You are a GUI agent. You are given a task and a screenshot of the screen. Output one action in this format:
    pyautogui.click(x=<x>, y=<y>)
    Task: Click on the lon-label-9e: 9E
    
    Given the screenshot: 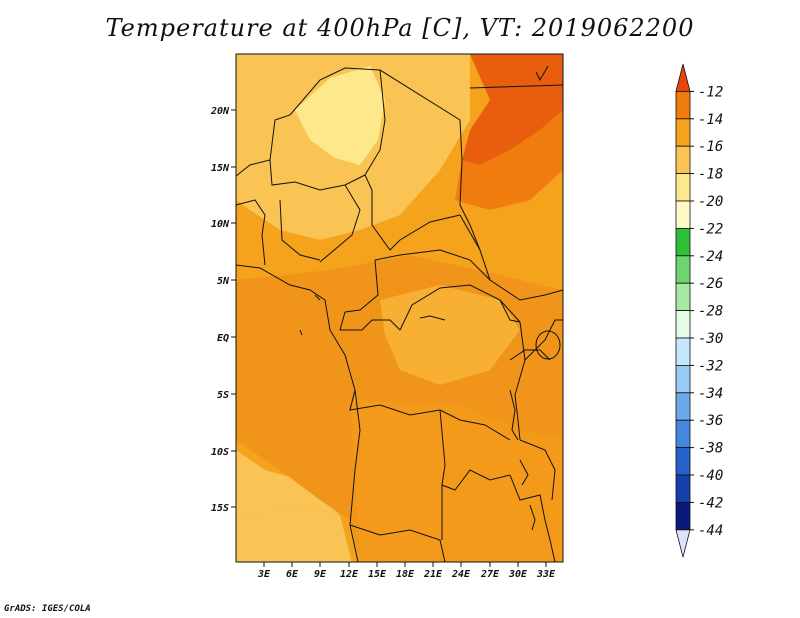 What is the action you would take?
    pyautogui.click(x=320, y=574)
    